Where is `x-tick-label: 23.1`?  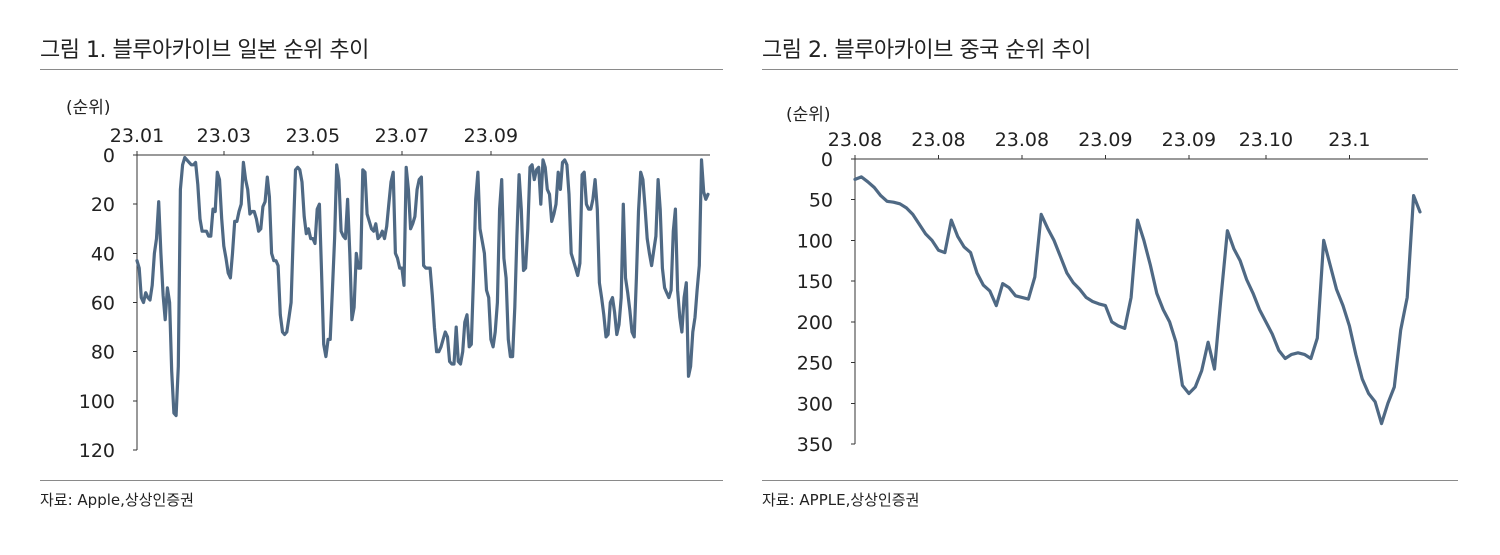 x-tick-label: 23.1 is located at coordinates (1349, 140).